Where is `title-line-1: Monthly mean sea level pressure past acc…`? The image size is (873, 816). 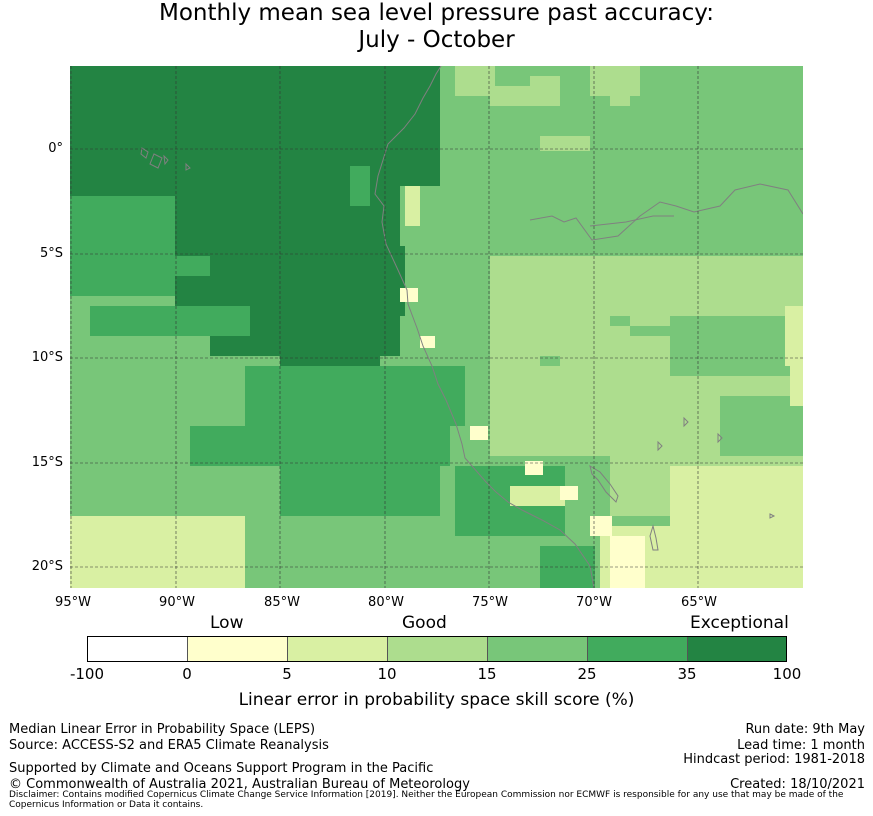
title-line-1: Monthly mean sea level pressure past acc… is located at coordinates (436, 13).